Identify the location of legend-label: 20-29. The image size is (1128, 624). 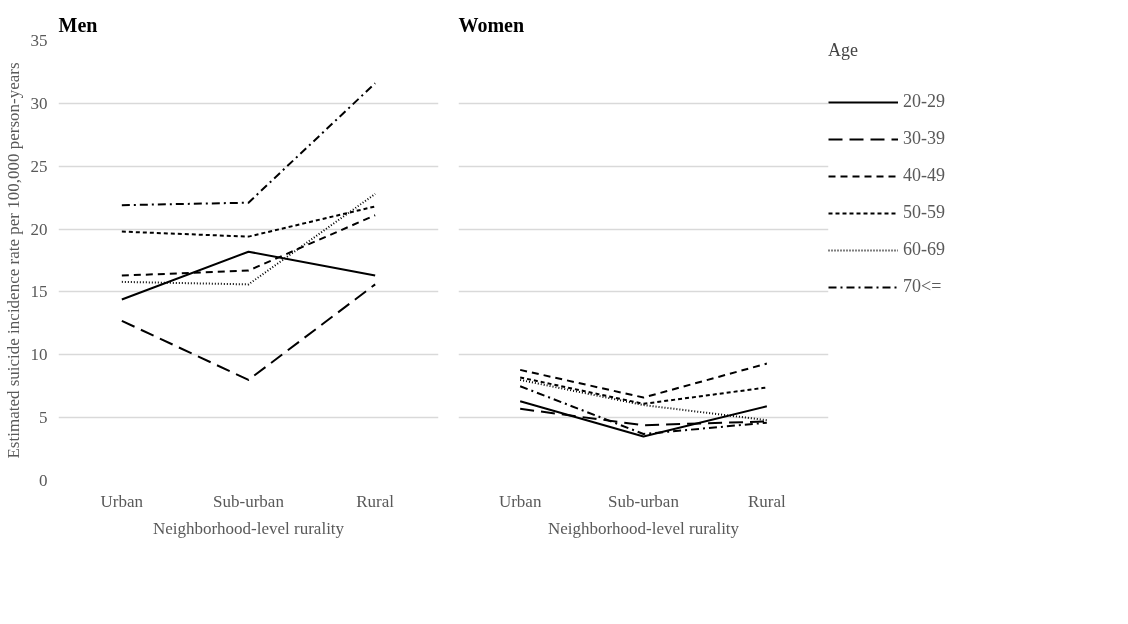
(924, 101).